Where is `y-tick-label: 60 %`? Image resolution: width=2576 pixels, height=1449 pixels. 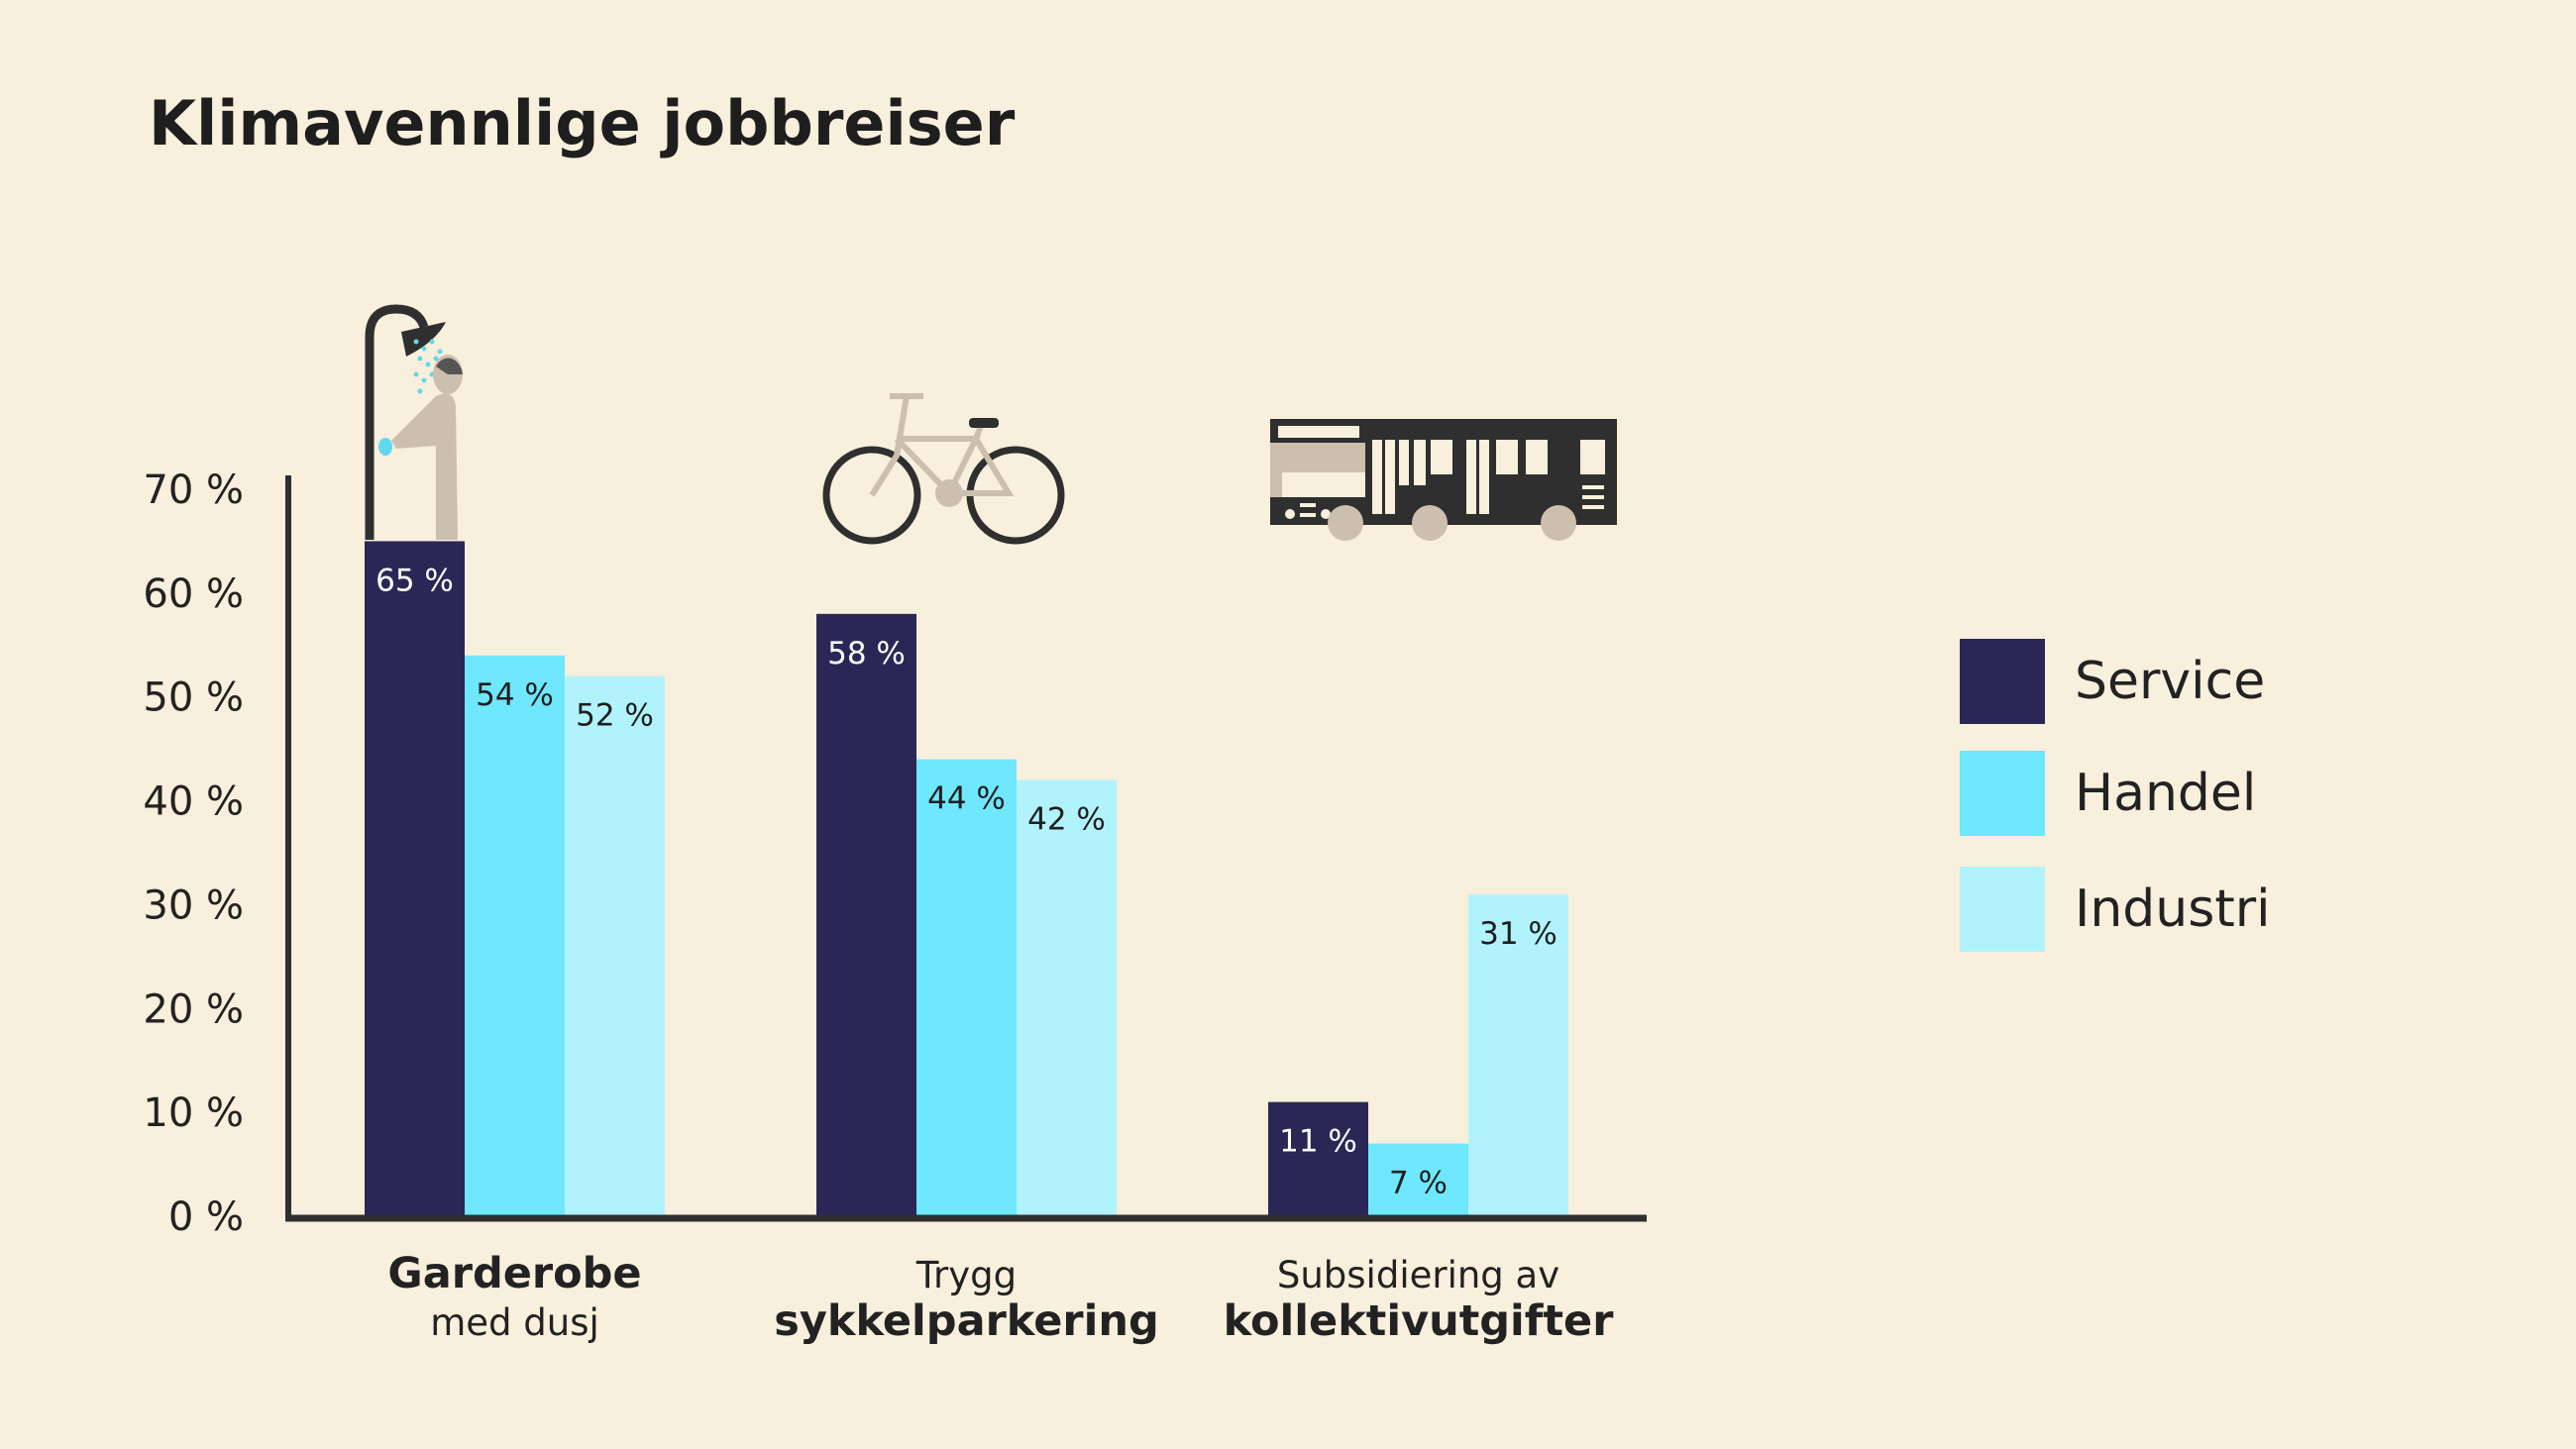
y-tick-label: 60 % is located at coordinates (194, 594).